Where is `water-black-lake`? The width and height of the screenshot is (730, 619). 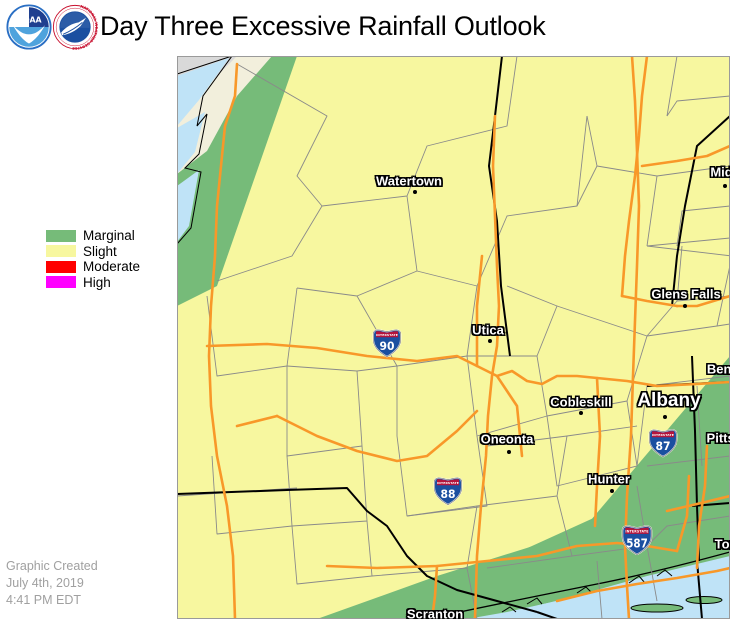 water-black-lake is located at coordinates (188, 206).